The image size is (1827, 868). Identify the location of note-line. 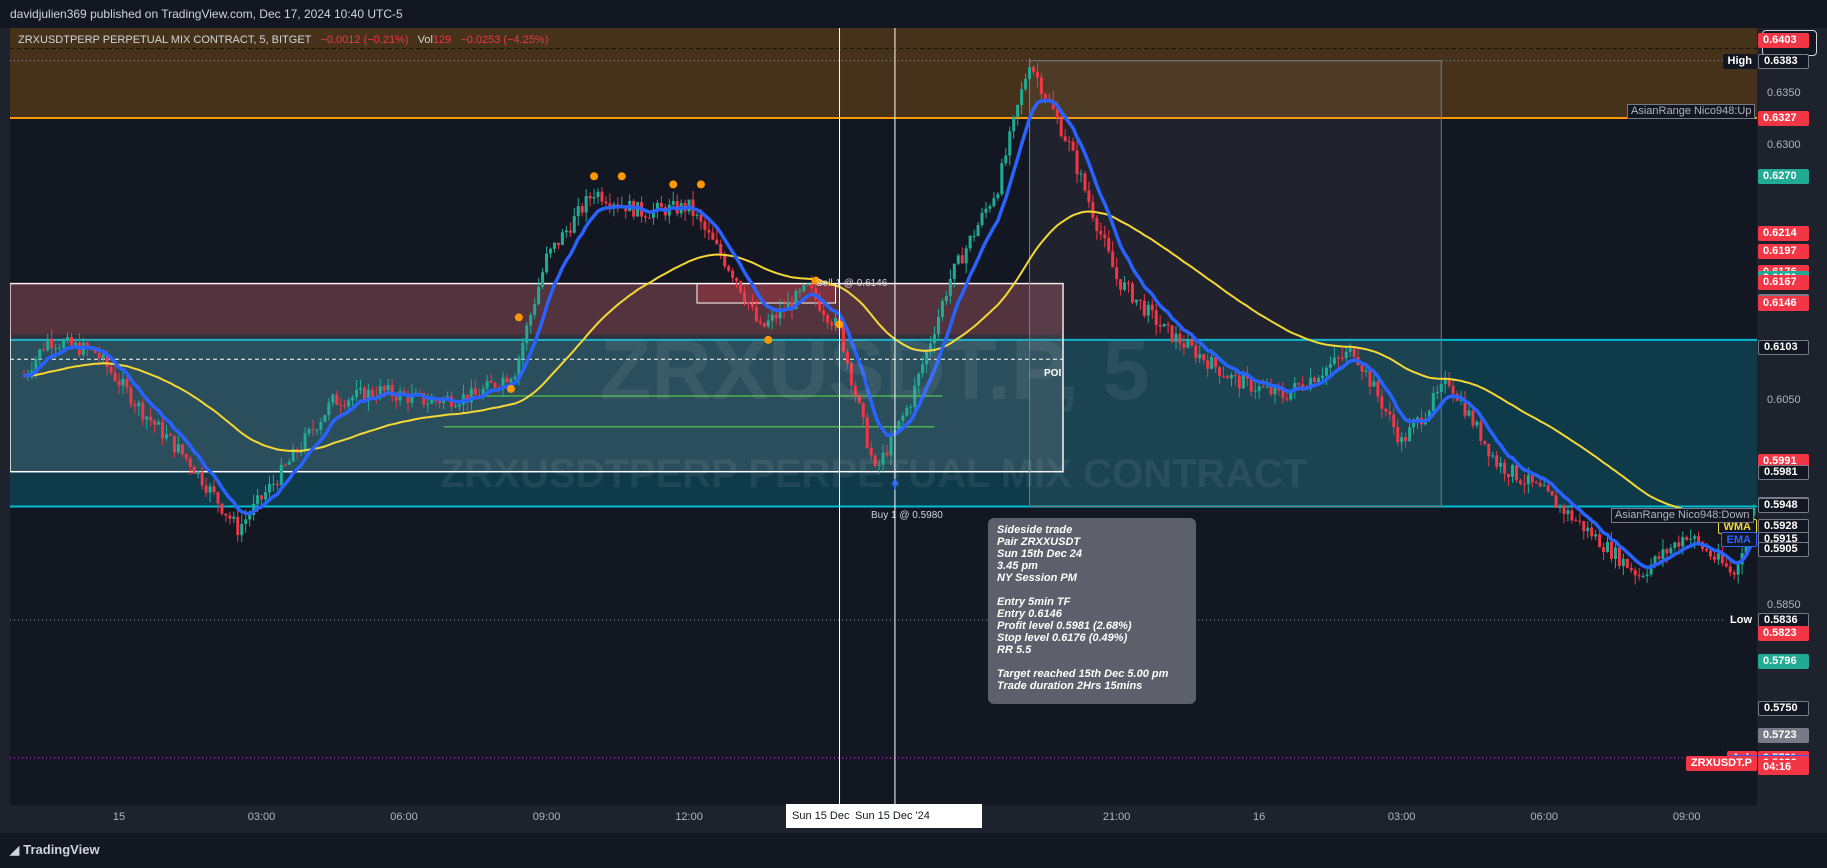
(1092, 662).